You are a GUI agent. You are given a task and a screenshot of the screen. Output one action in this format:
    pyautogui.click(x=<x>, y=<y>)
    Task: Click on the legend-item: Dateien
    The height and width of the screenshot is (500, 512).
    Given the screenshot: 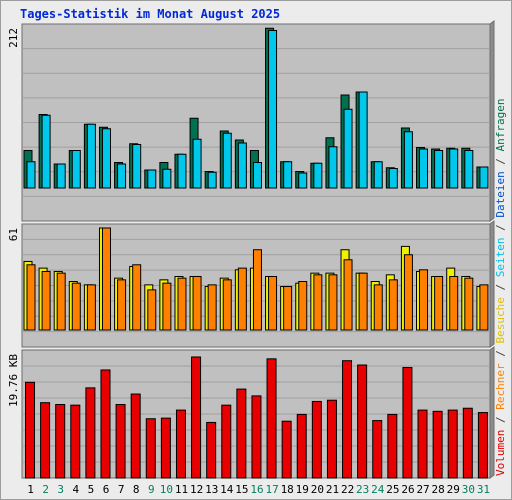 What is the action you would take?
    pyautogui.click(x=500, y=194)
    